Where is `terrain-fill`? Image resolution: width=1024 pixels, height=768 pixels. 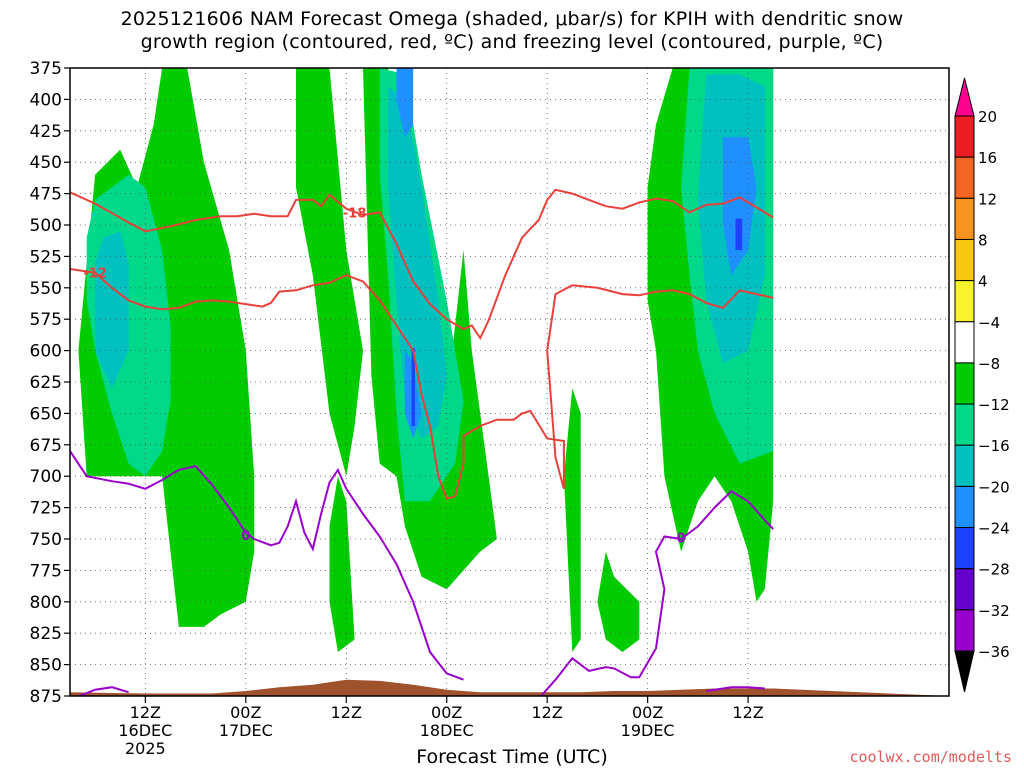
terrain-fill is located at coordinates (509, 687).